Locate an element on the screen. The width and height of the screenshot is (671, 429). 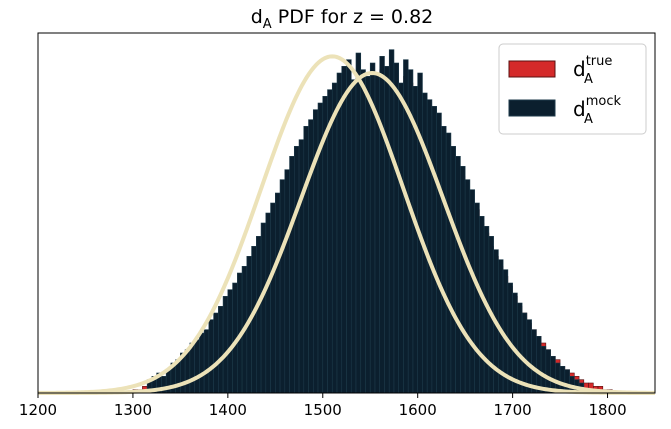
legend-mock-base: d is located at coordinates (579, 109).